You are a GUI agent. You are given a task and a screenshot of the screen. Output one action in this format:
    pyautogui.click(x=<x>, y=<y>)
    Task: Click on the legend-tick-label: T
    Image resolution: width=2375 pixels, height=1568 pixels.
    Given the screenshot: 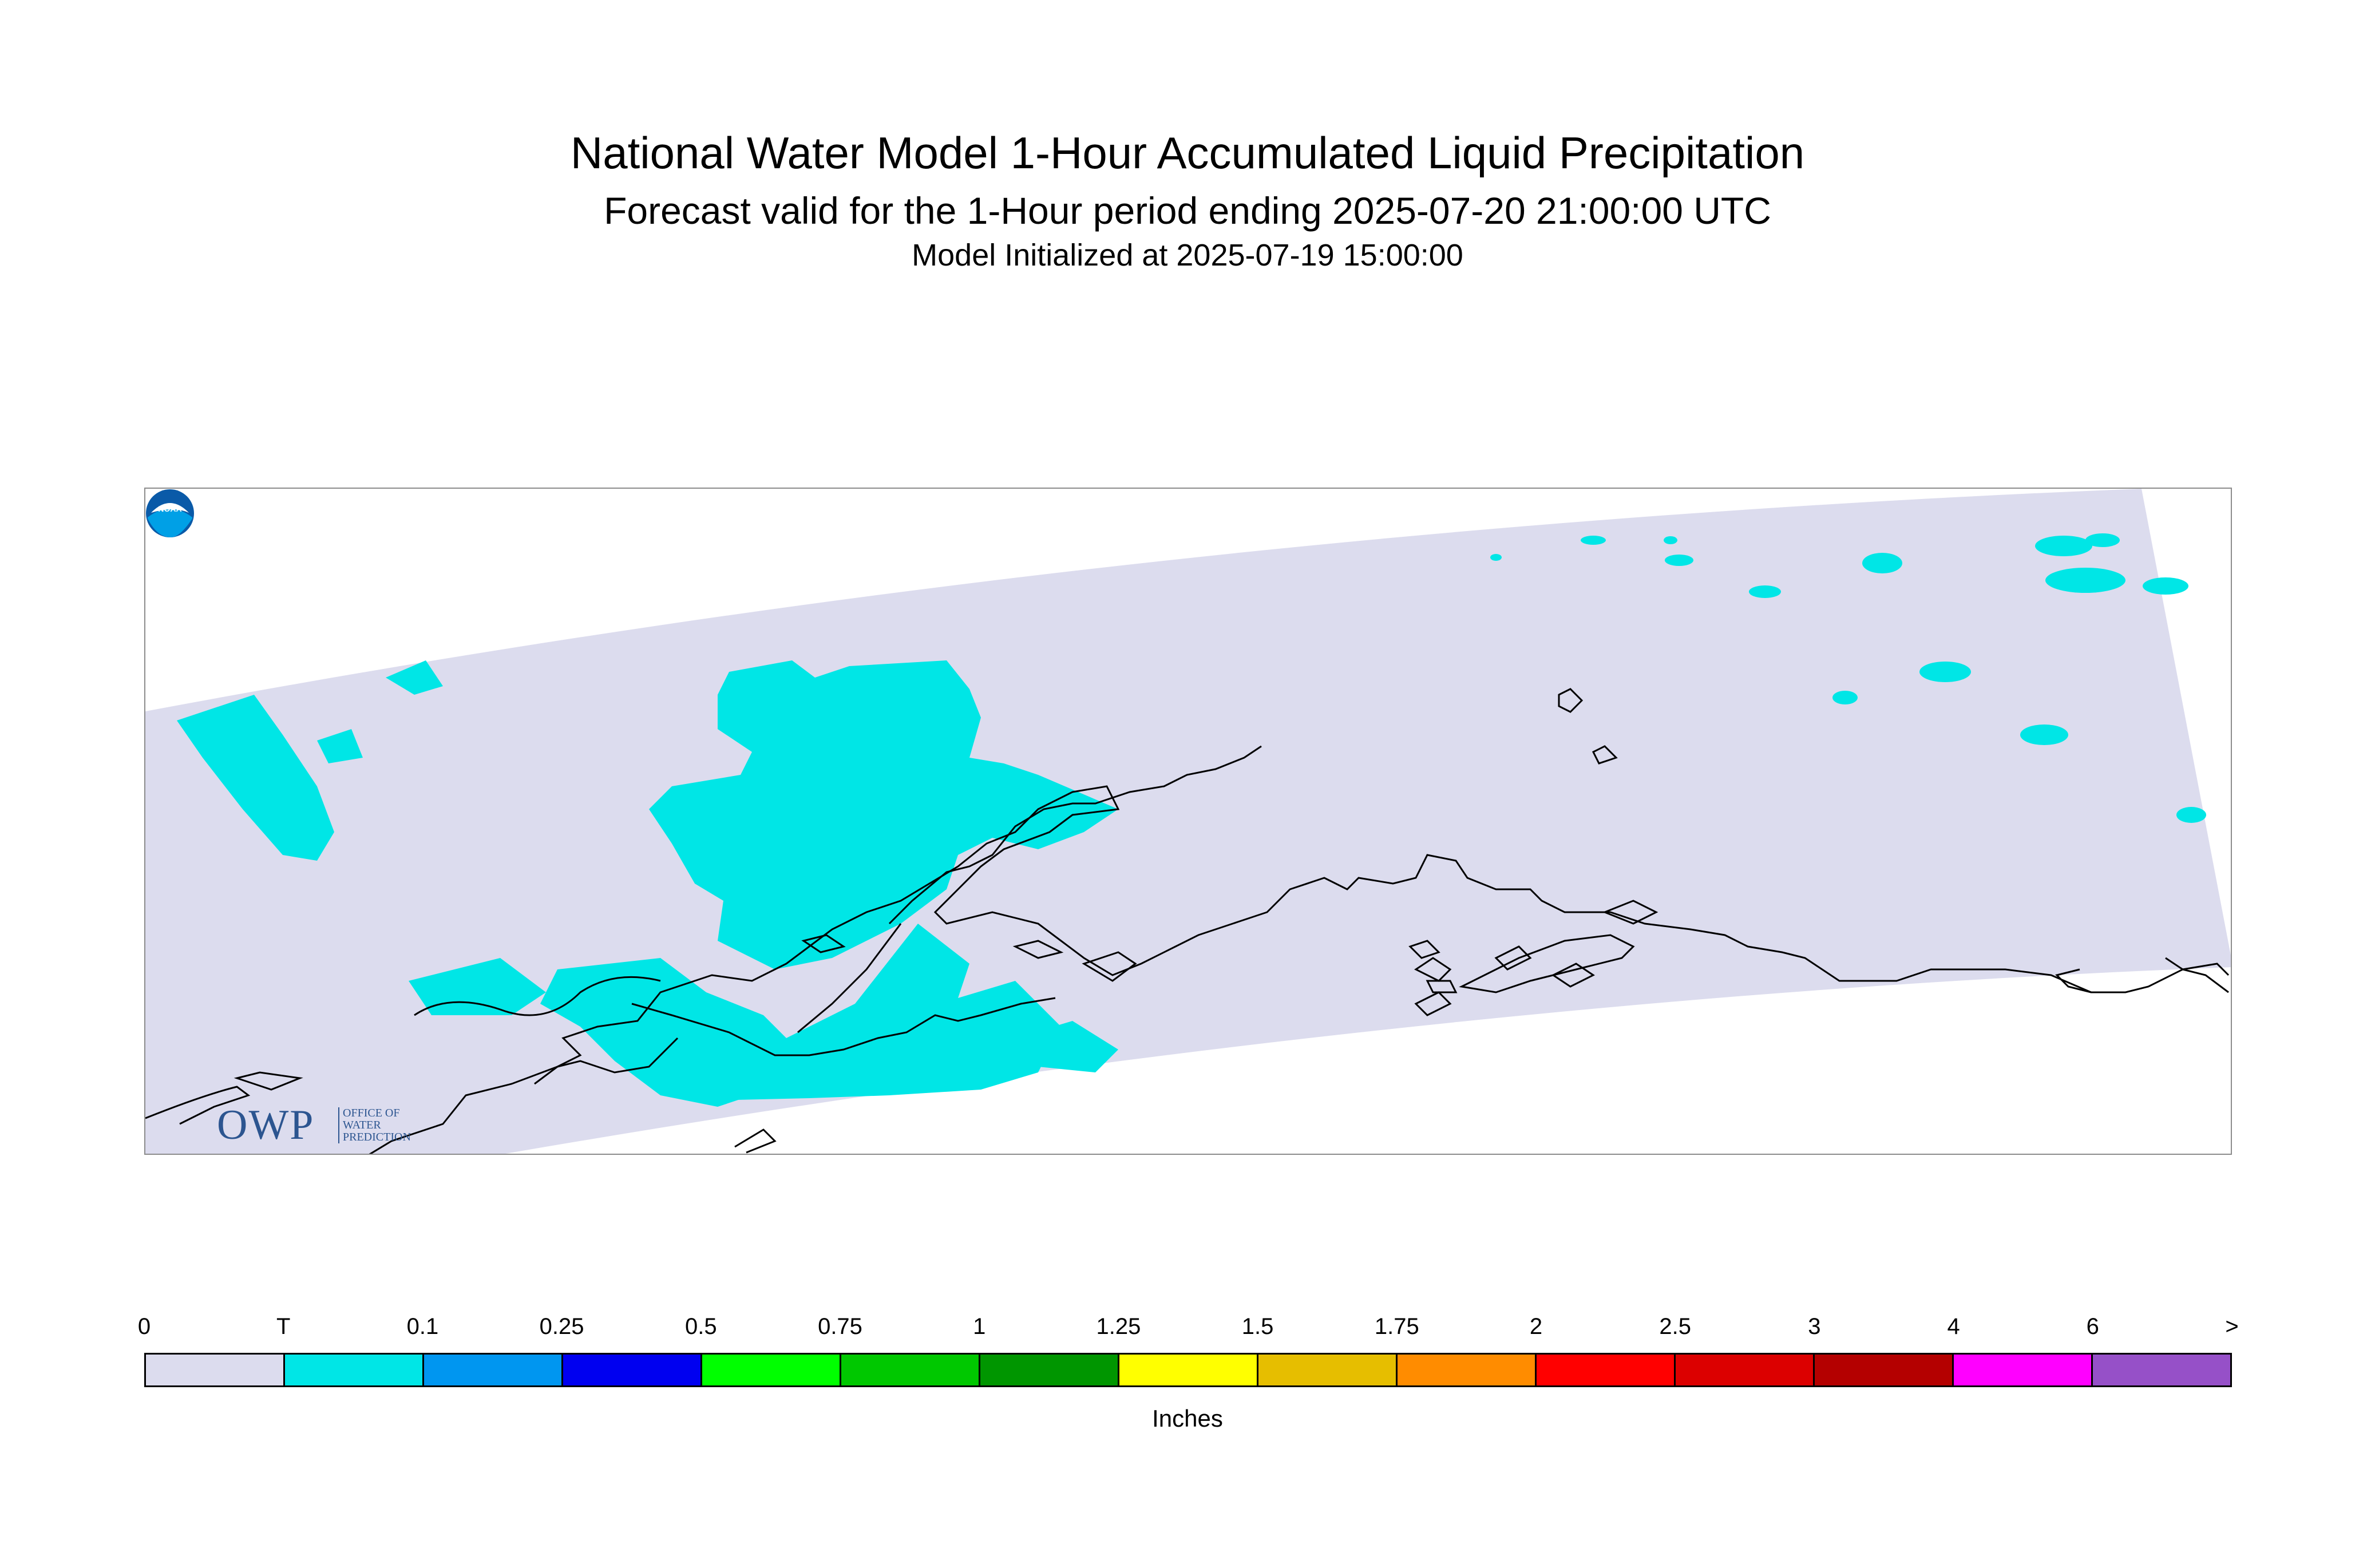 What is the action you would take?
    pyautogui.click(x=284, y=1326)
    